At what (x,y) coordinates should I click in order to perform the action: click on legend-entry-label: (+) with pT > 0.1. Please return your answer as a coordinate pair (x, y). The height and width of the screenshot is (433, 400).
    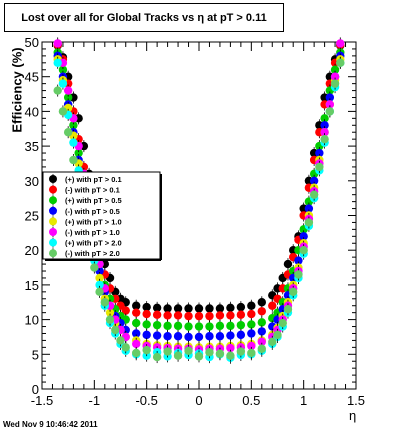
    Looking at the image, I should click on (93, 179).